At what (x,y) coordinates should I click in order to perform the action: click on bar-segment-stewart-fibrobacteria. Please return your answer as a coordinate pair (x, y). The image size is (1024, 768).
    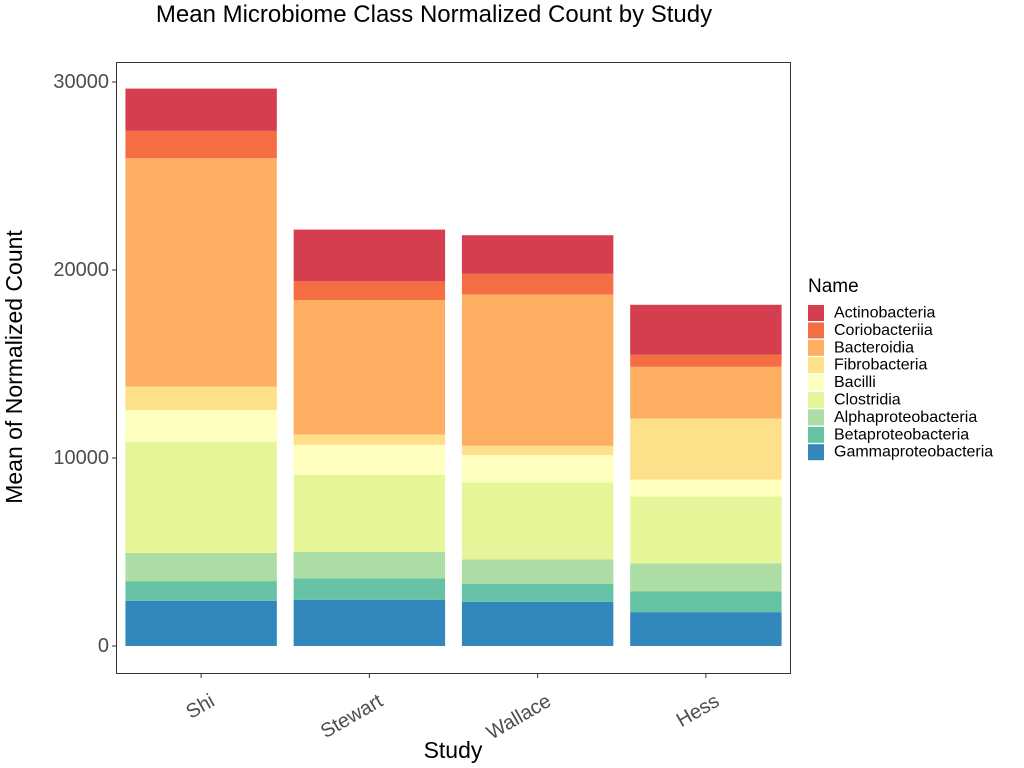
    Looking at the image, I should click on (369, 439).